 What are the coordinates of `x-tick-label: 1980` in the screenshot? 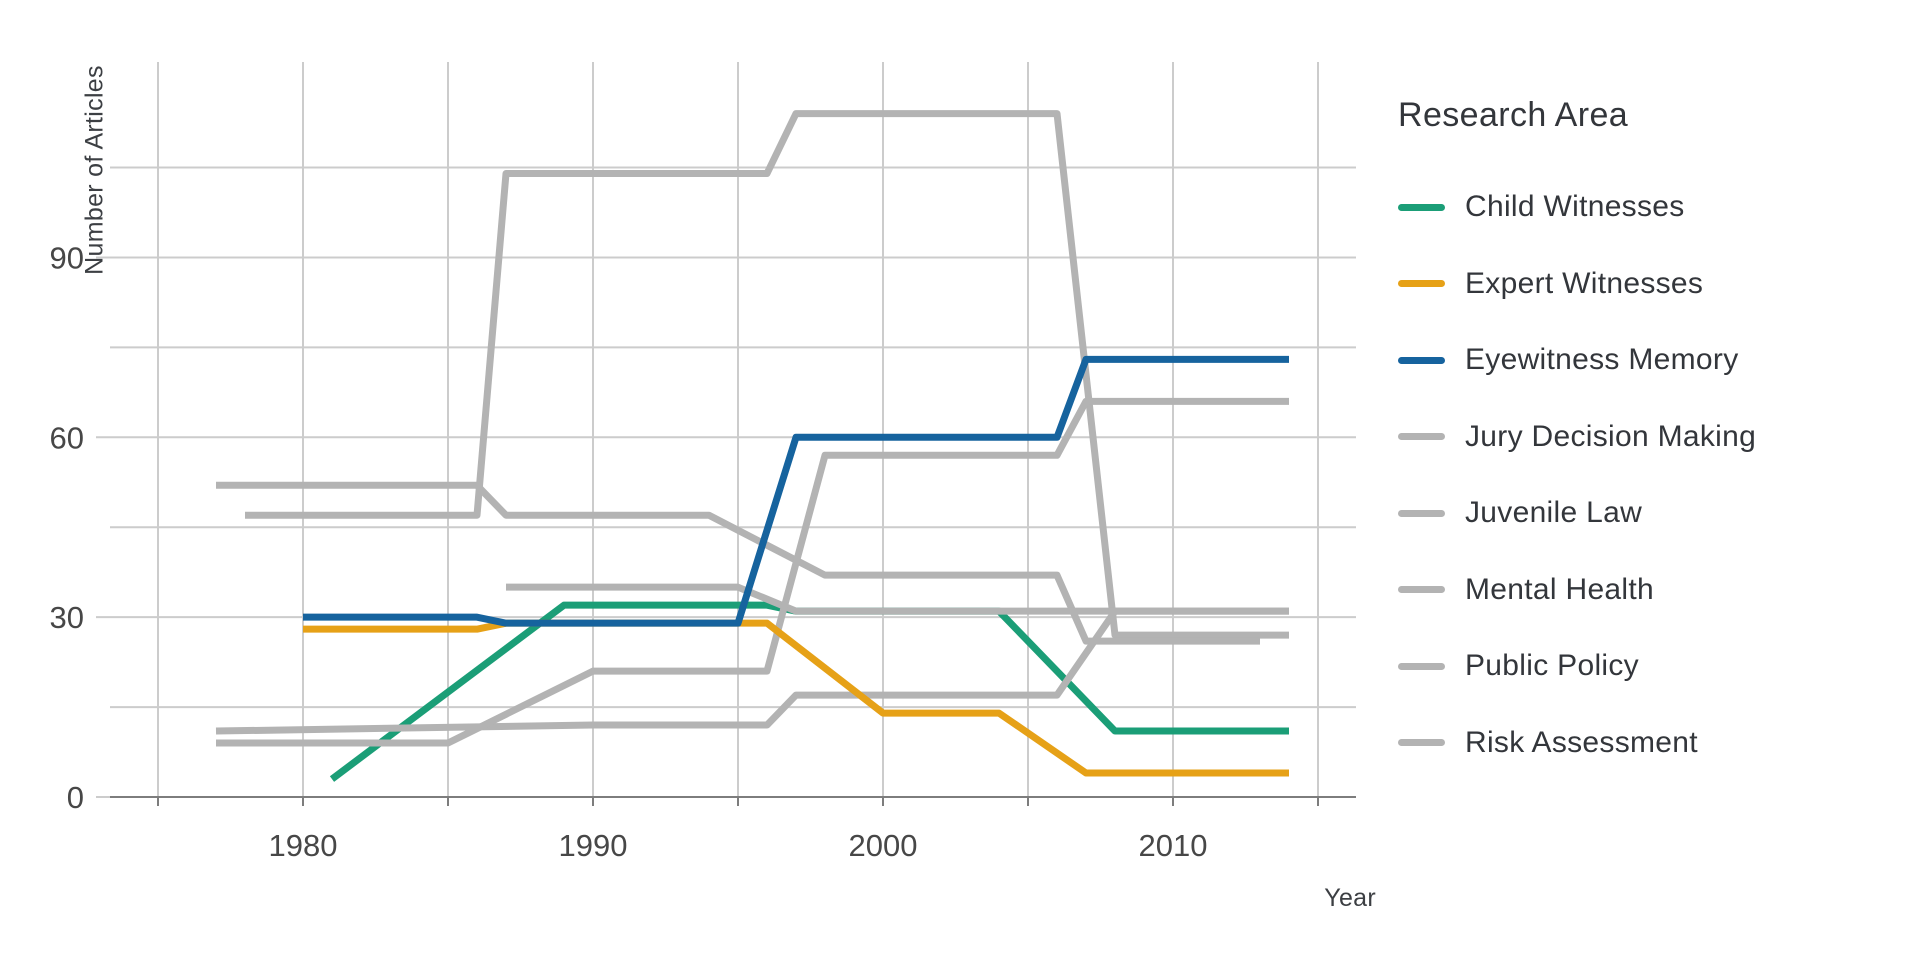 It's located at (303, 845).